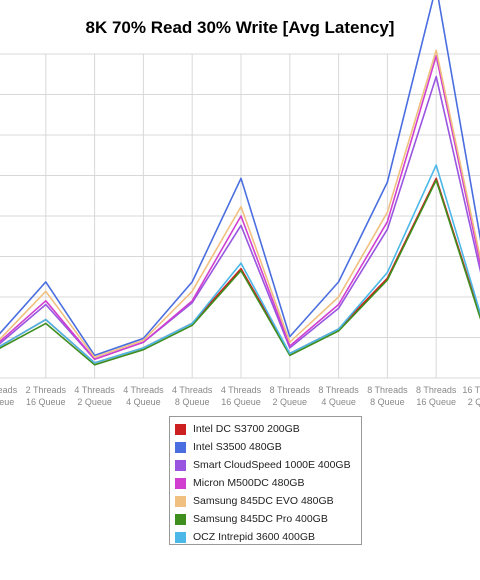 This screenshot has width=480, height=580. What do you see at coordinates (249, 483) in the screenshot?
I see `legend-label: Micron M500DC 480GB` at bounding box center [249, 483].